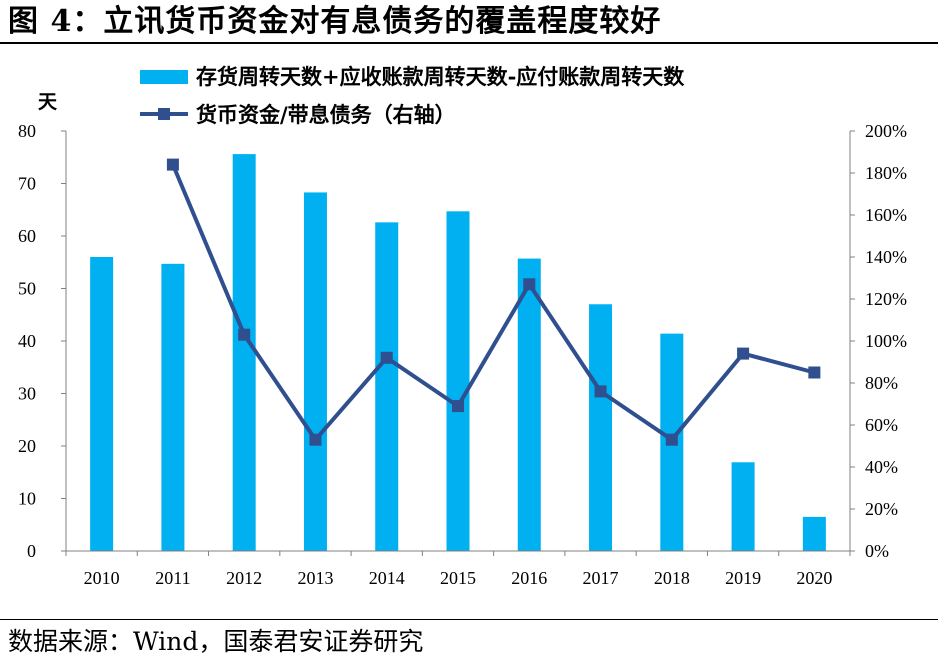  What do you see at coordinates (743, 353) in the screenshot?
I see `line-point-2019` at bounding box center [743, 353].